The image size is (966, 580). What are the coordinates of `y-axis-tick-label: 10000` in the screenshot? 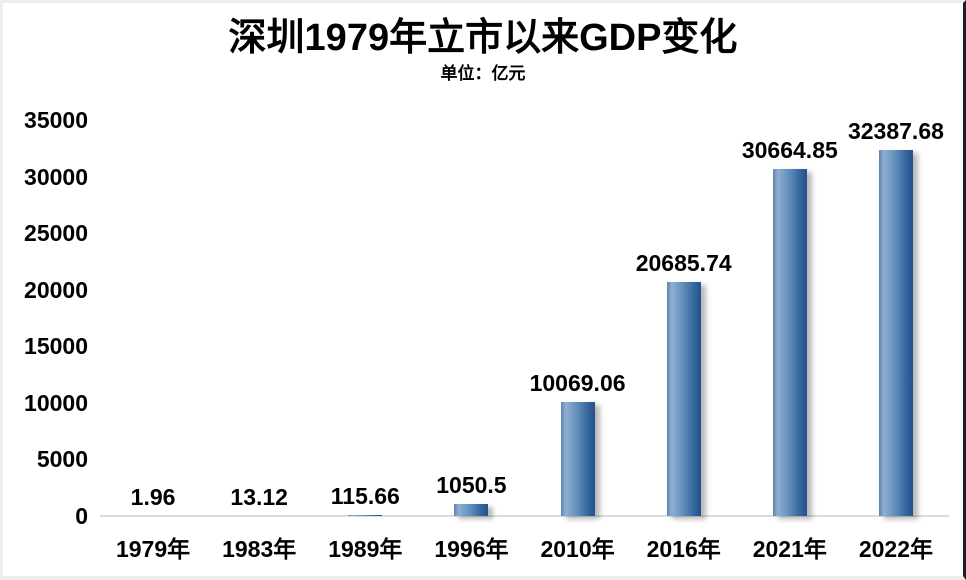 It's located at (56, 402).